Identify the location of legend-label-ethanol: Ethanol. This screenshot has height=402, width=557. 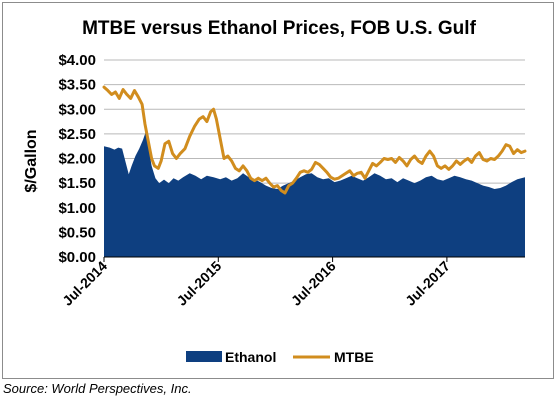
(250, 357).